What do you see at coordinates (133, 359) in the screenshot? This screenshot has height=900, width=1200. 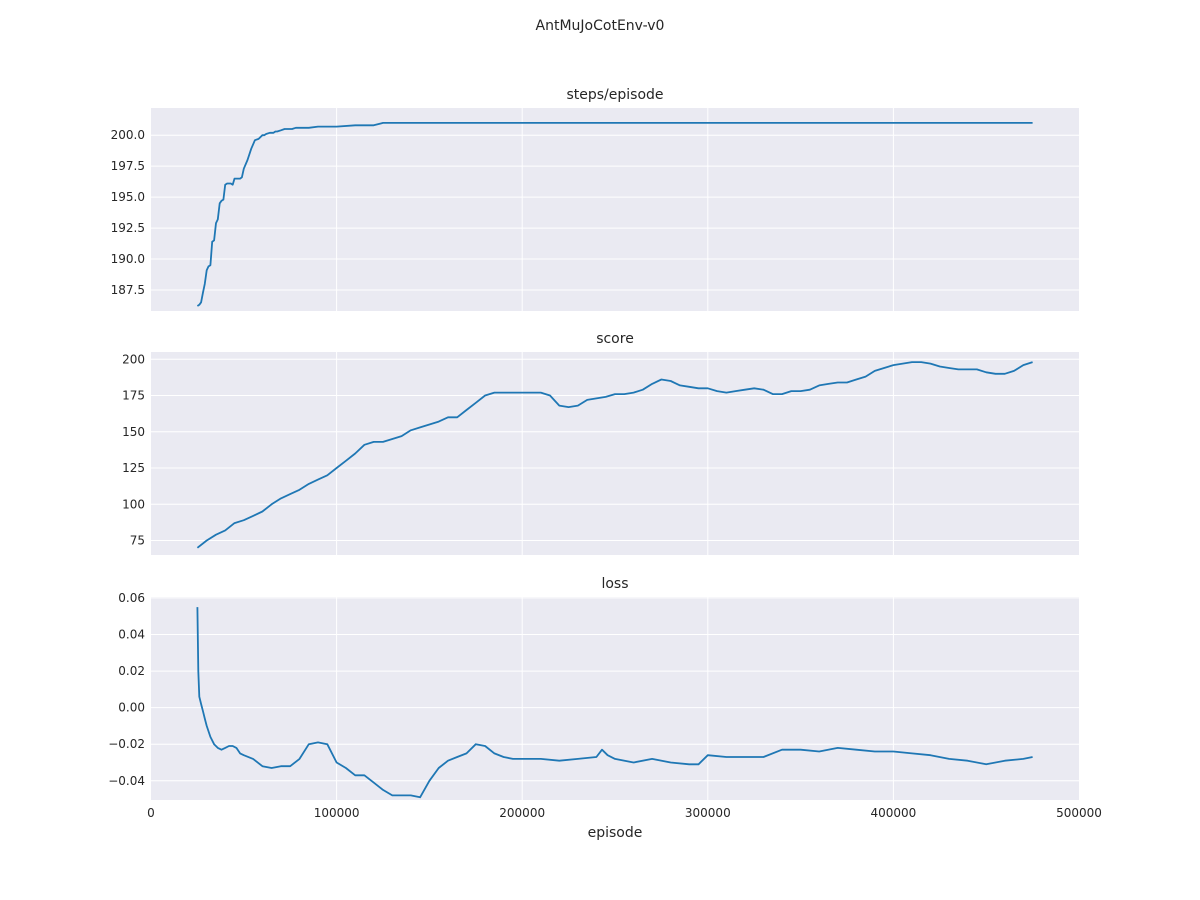 I see `y-tick-label: 200` at bounding box center [133, 359].